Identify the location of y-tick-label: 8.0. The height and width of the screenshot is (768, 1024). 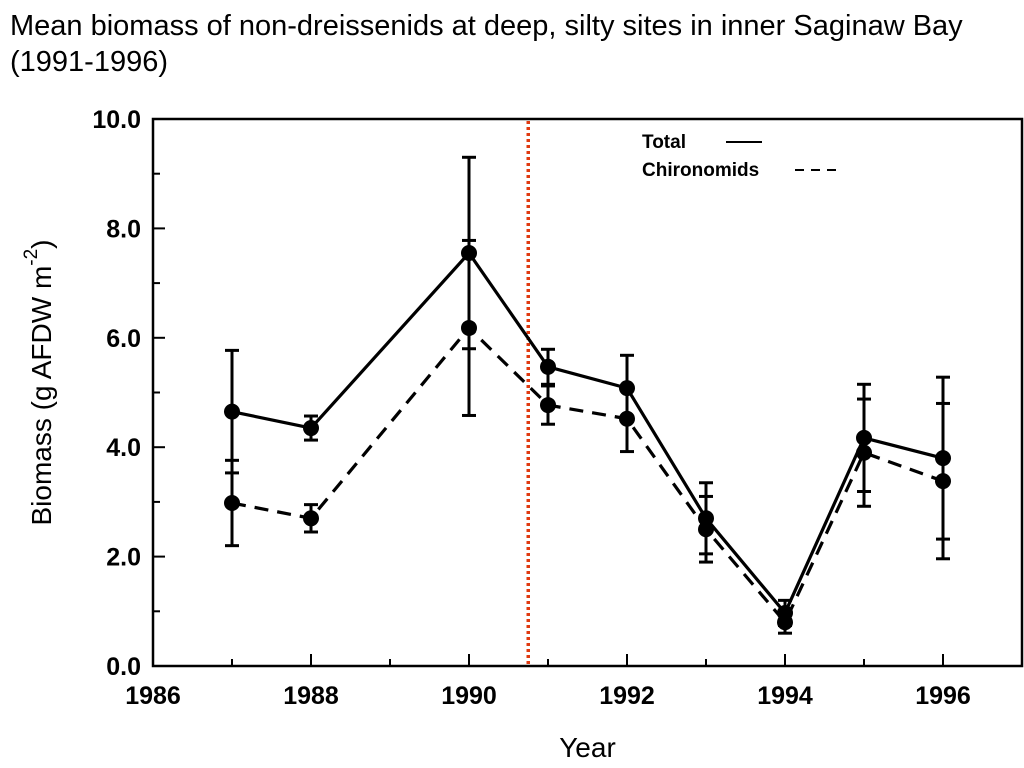
(123, 229).